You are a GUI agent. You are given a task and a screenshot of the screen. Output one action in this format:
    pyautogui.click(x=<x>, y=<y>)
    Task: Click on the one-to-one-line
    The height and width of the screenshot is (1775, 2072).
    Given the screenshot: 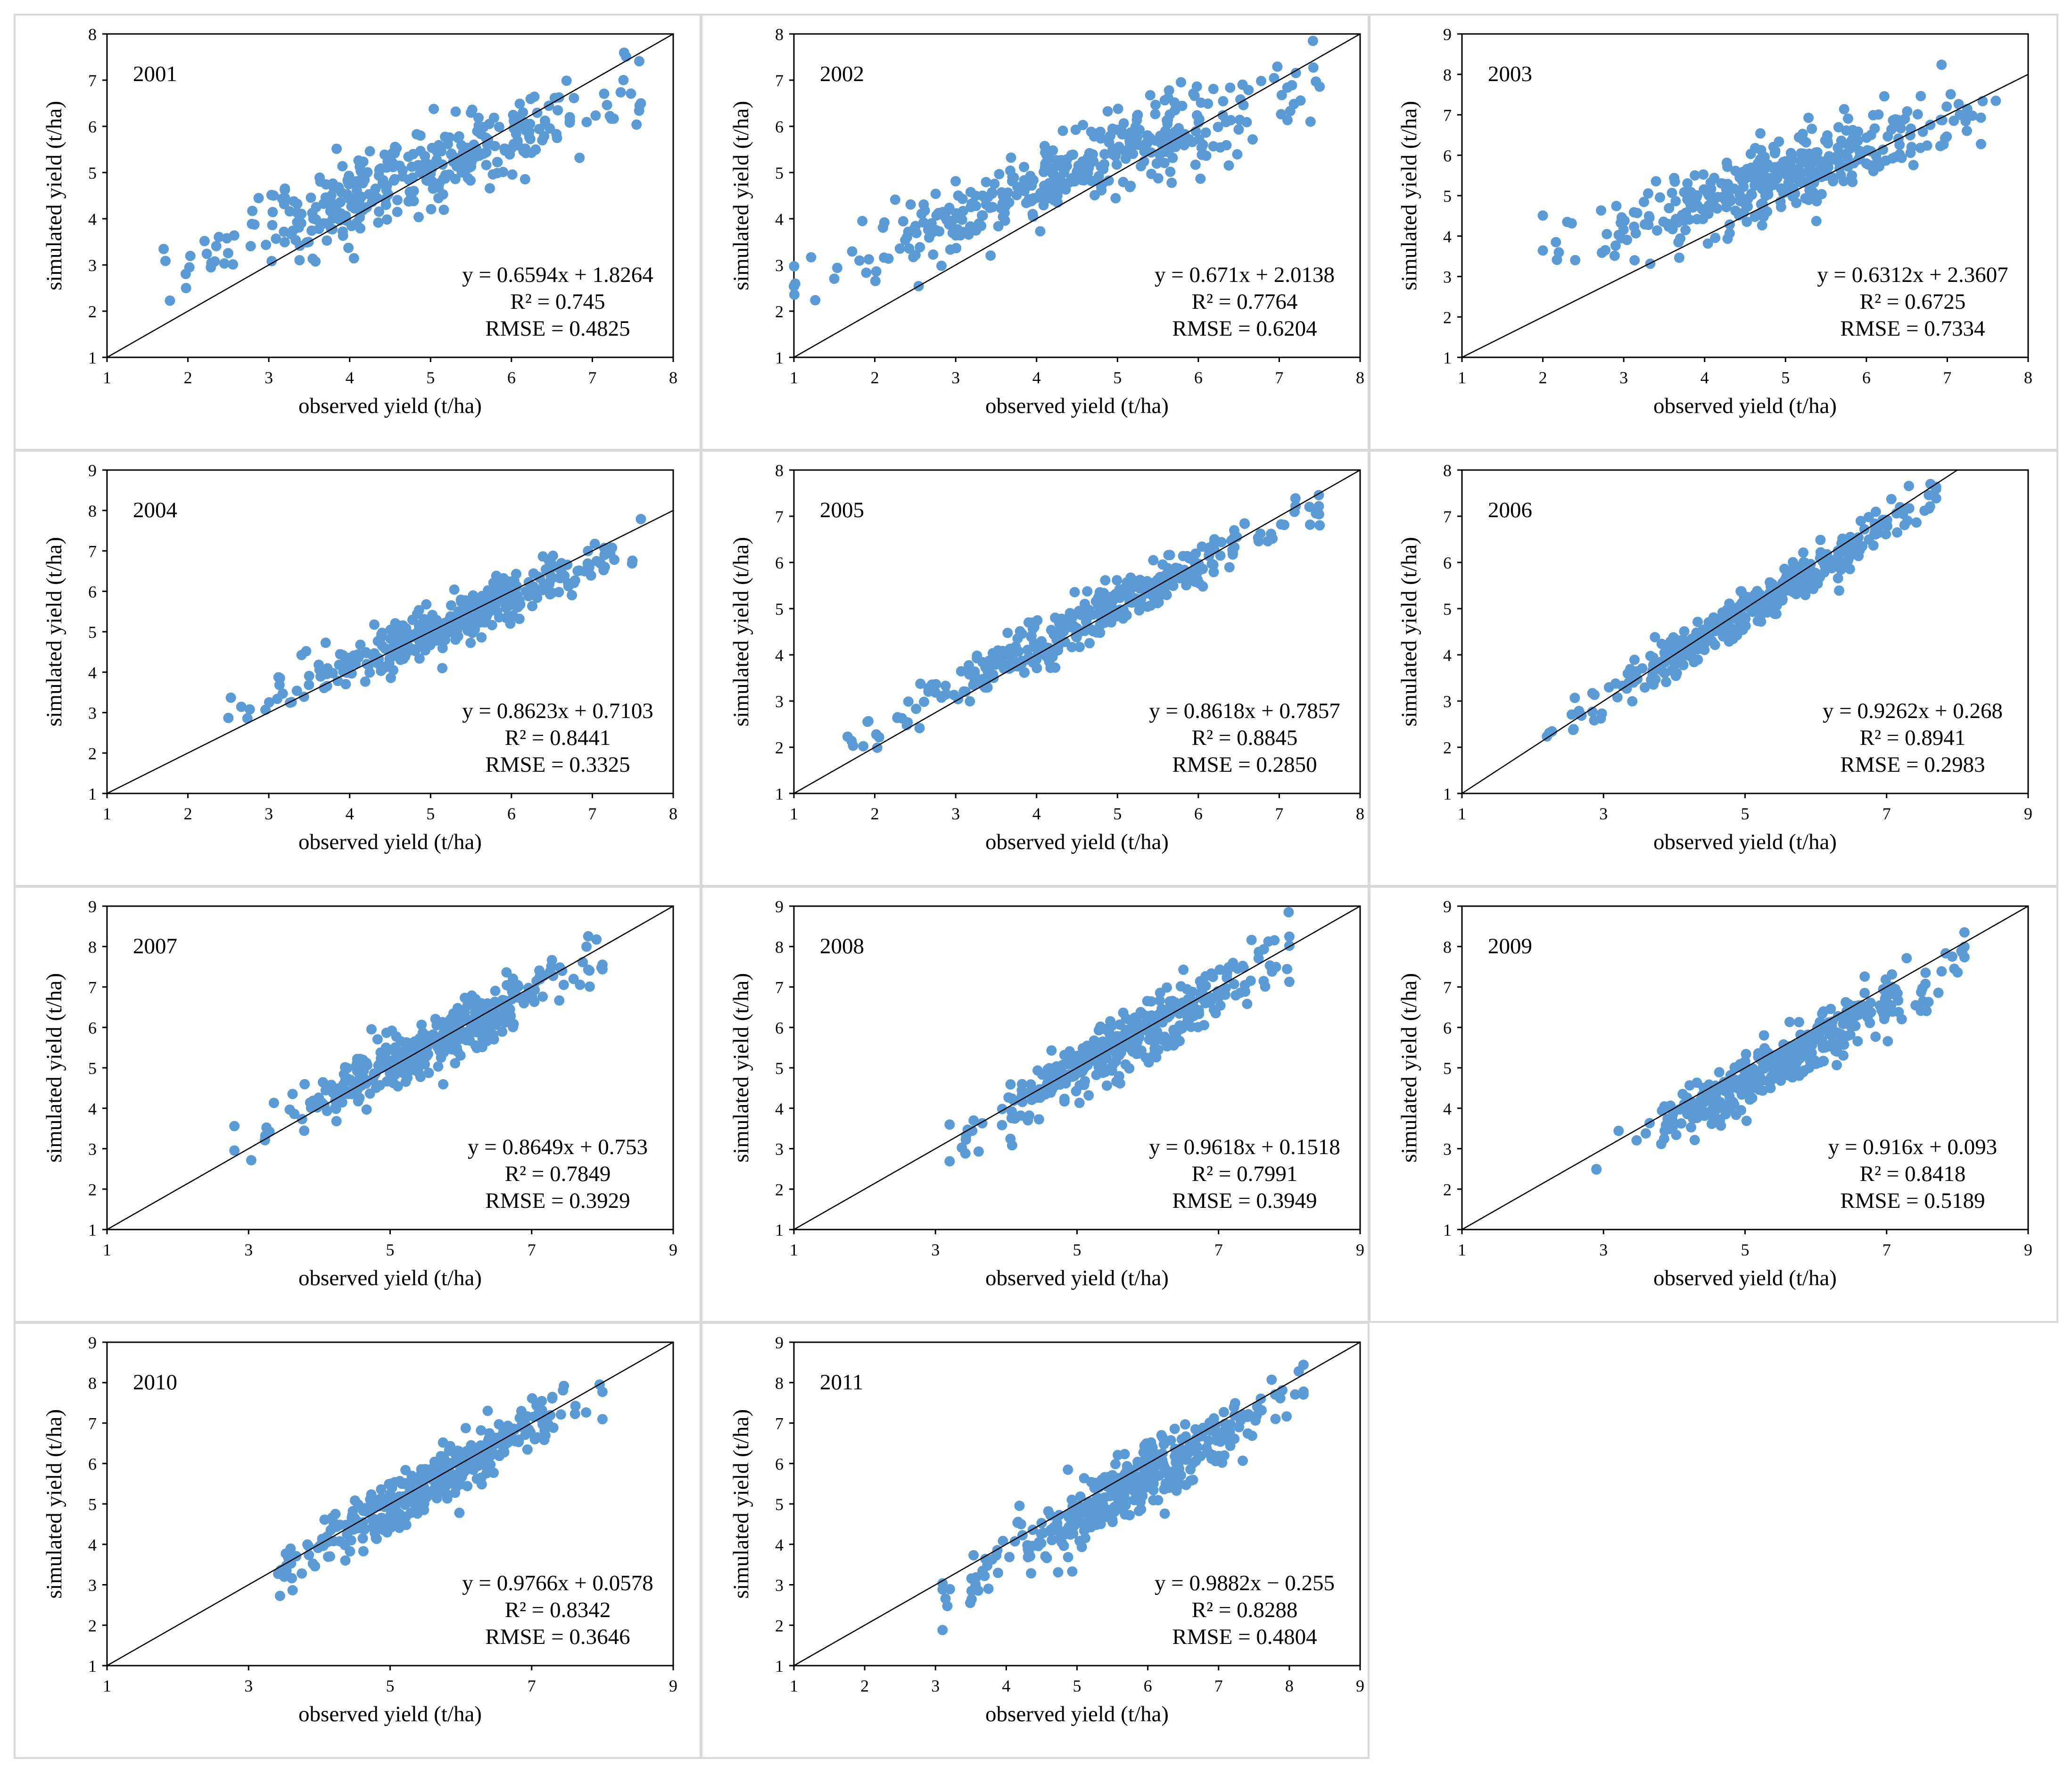 What is the action you would take?
    pyautogui.click(x=390, y=195)
    